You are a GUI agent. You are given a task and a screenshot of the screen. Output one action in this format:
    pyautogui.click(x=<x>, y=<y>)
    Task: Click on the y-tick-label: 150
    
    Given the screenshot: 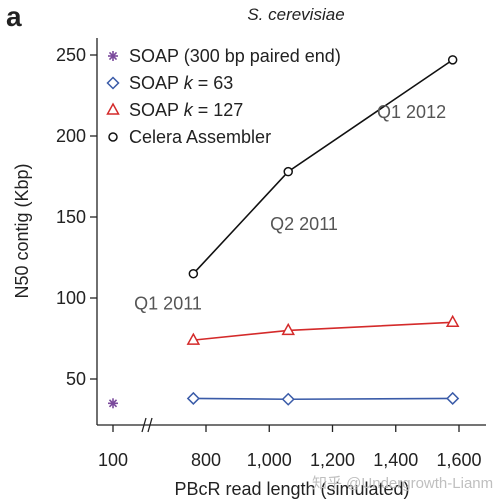 What is the action you would take?
    pyautogui.click(x=71, y=217)
    